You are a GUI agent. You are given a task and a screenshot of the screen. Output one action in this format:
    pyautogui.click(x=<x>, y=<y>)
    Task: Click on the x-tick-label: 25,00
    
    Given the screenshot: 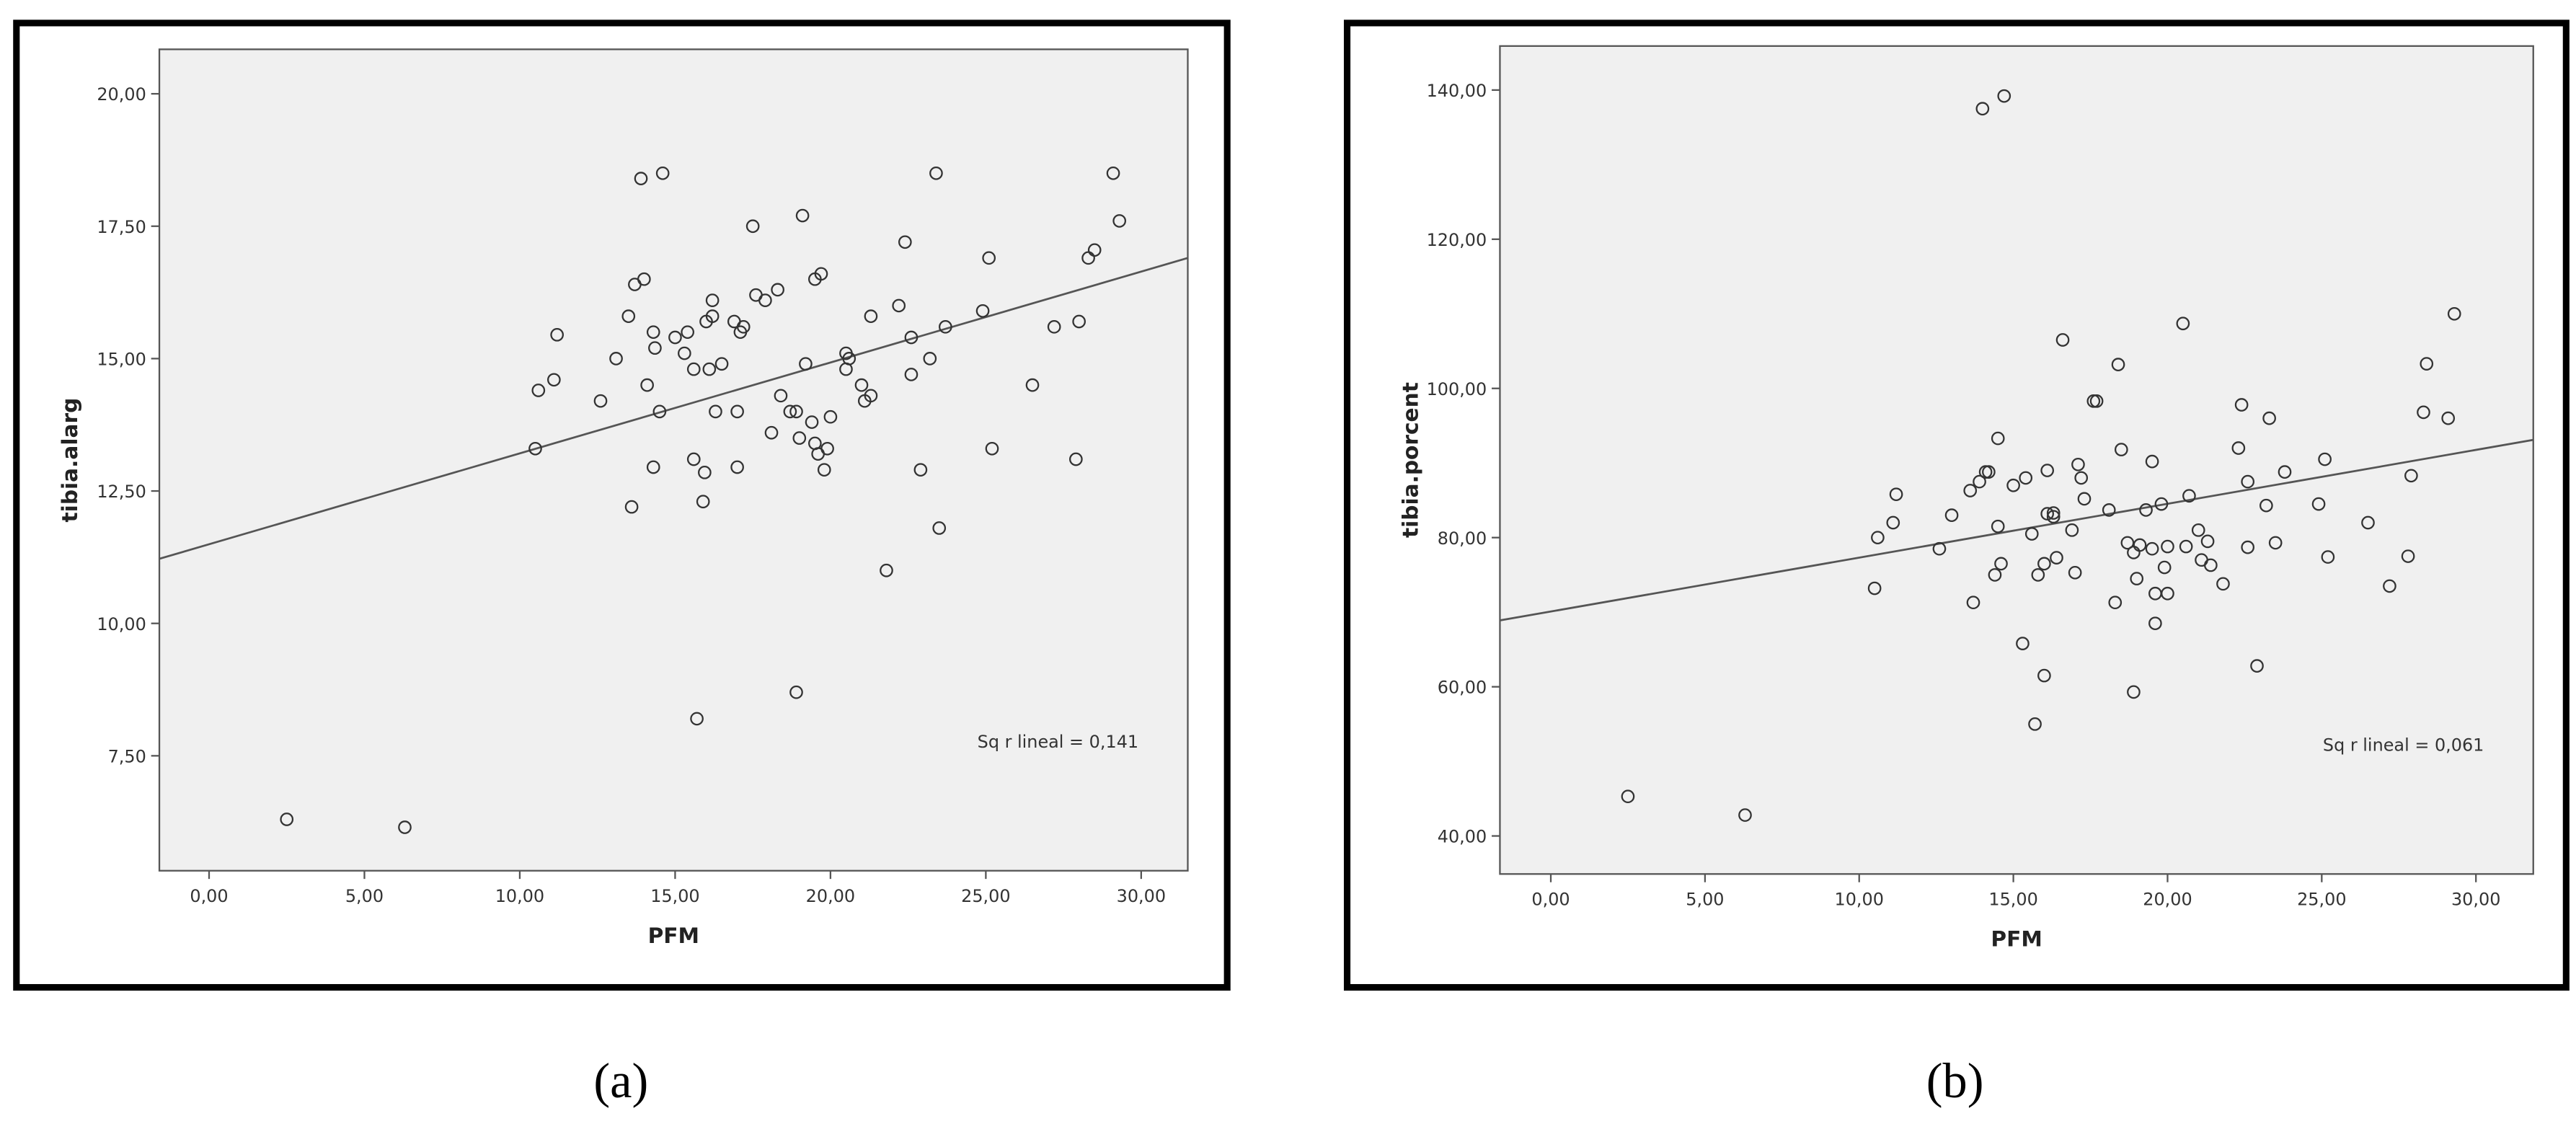 What is the action you would take?
    pyautogui.click(x=985, y=896)
    